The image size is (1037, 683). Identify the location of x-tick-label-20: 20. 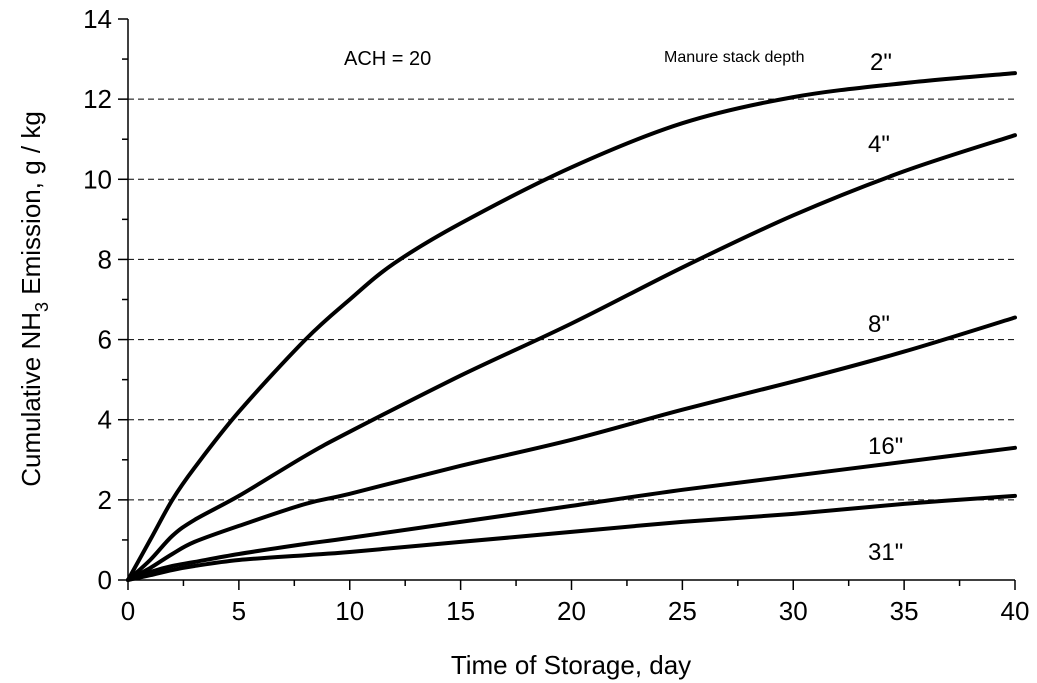
(571, 611).